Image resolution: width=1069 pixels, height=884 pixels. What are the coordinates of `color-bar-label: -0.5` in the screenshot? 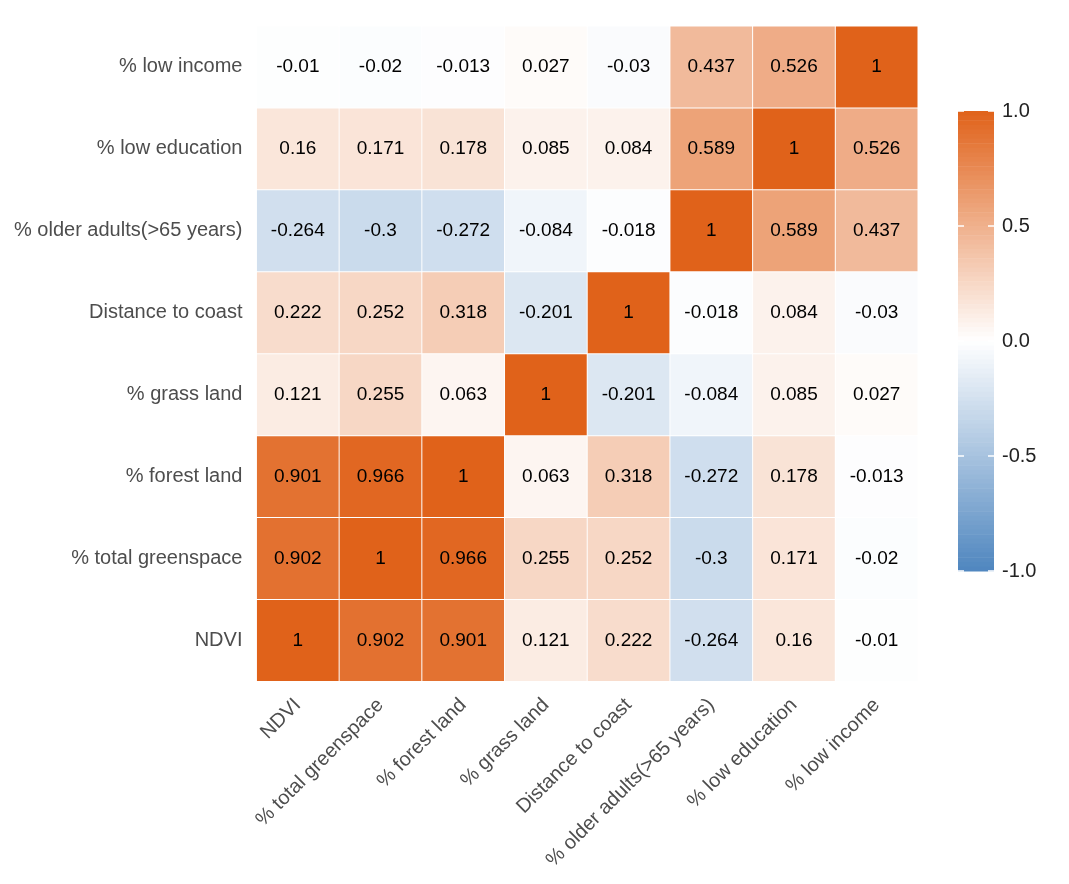 It's located at (1019, 454).